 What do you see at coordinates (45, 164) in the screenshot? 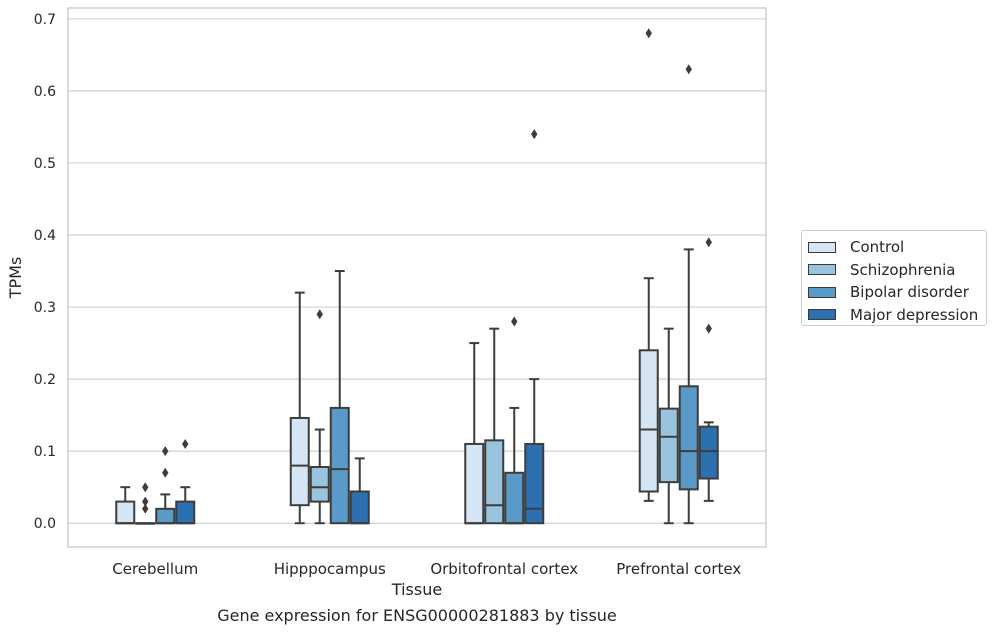
I see `y-tick-label: 0.5` at bounding box center [45, 164].